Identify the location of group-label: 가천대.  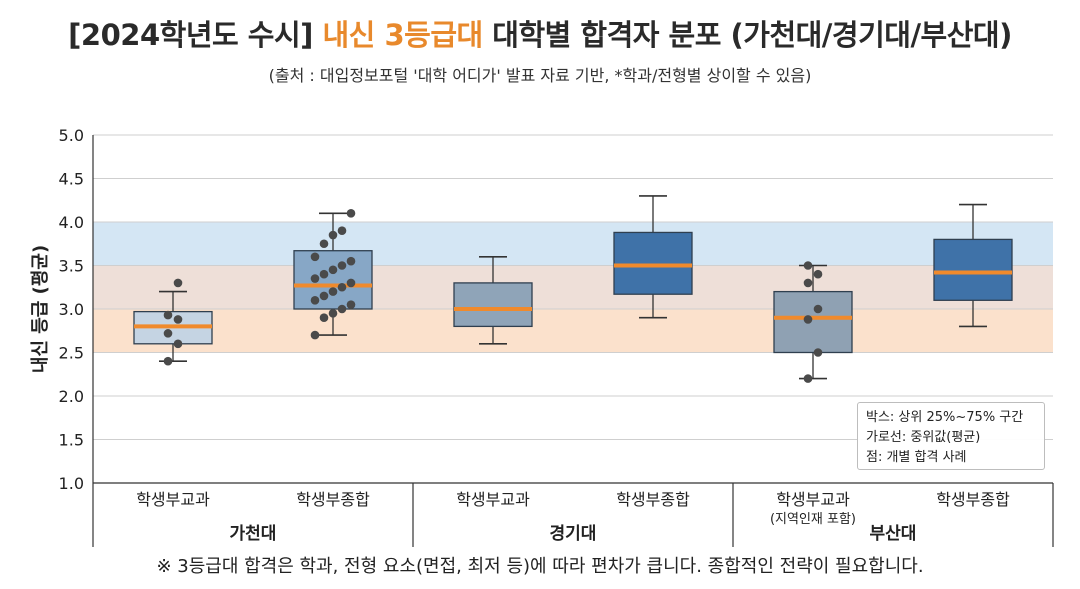
(253, 534).